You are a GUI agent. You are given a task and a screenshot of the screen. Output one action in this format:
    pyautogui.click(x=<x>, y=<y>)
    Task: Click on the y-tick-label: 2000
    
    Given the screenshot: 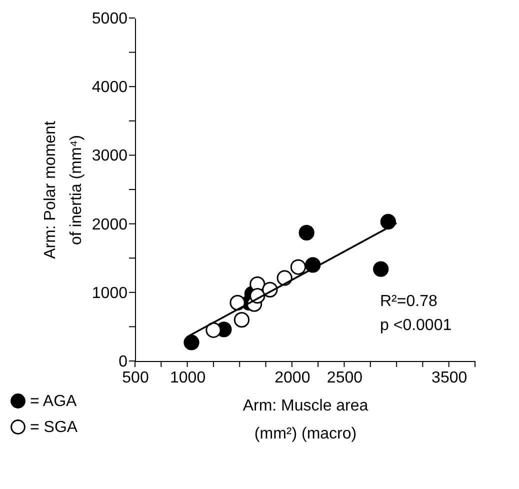 What is the action you would take?
    pyautogui.click(x=110, y=225)
    